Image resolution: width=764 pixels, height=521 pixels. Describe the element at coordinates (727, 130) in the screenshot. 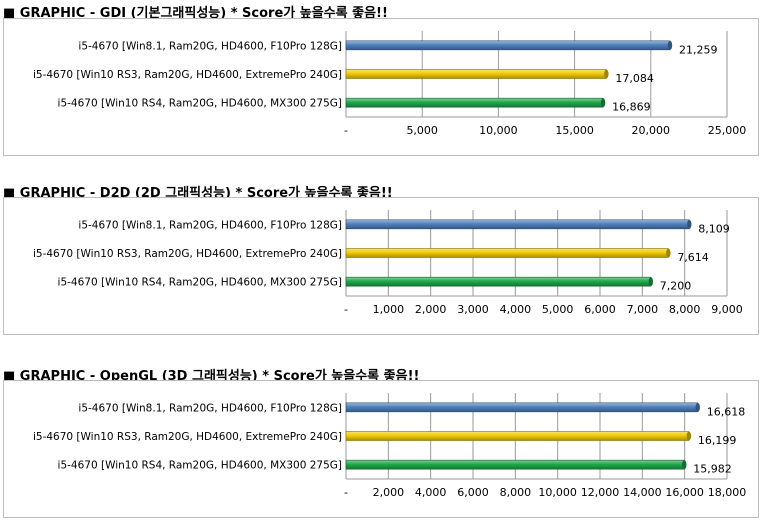

I see `x-tick-label: 25,000` at that location.